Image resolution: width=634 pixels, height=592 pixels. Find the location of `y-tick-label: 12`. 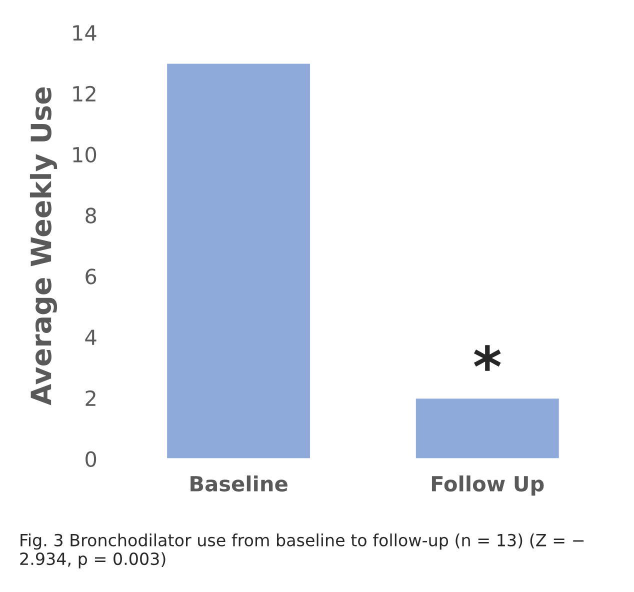

y-tick-label: 12 is located at coordinates (84, 94).